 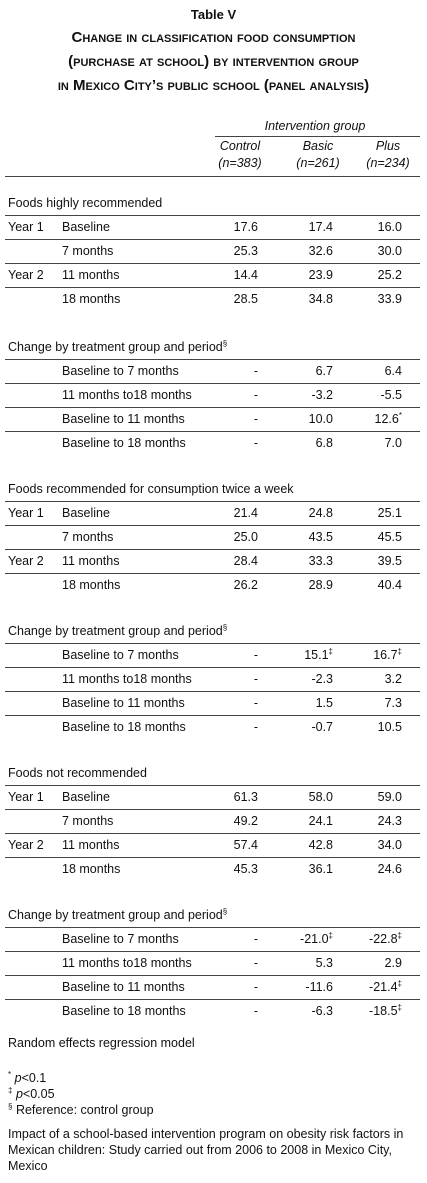 I want to click on cell: 1.5, so click(x=324, y=703).